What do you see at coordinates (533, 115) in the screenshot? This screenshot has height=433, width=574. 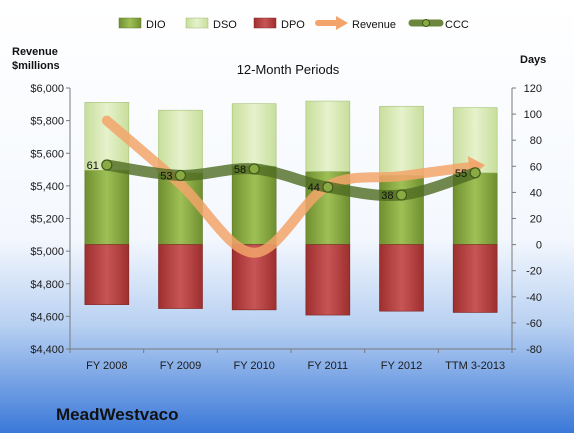 I see `right-tick-label-9: 100` at bounding box center [533, 115].